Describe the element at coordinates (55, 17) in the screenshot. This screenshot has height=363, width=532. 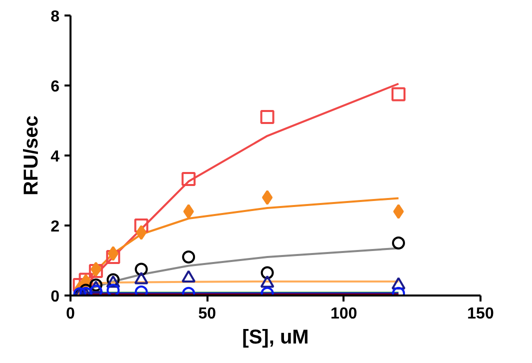
I see `y-tick-label: 8` at that location.